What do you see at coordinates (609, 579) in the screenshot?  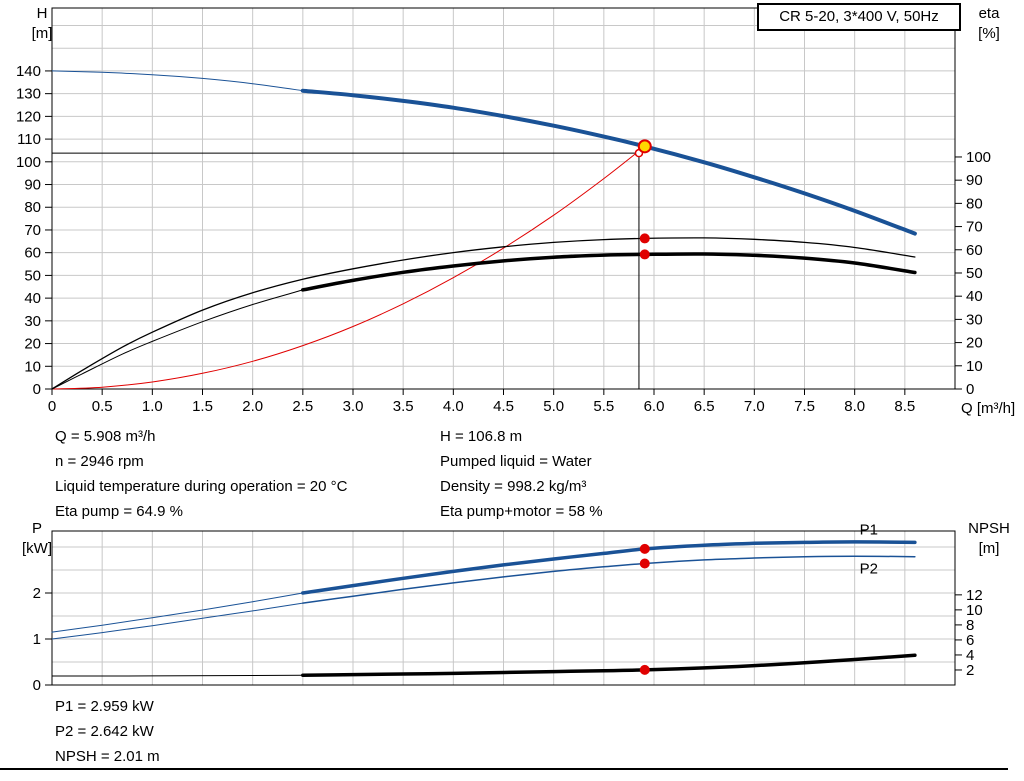 I see `p2-curve` at bounding box center [609, 579].